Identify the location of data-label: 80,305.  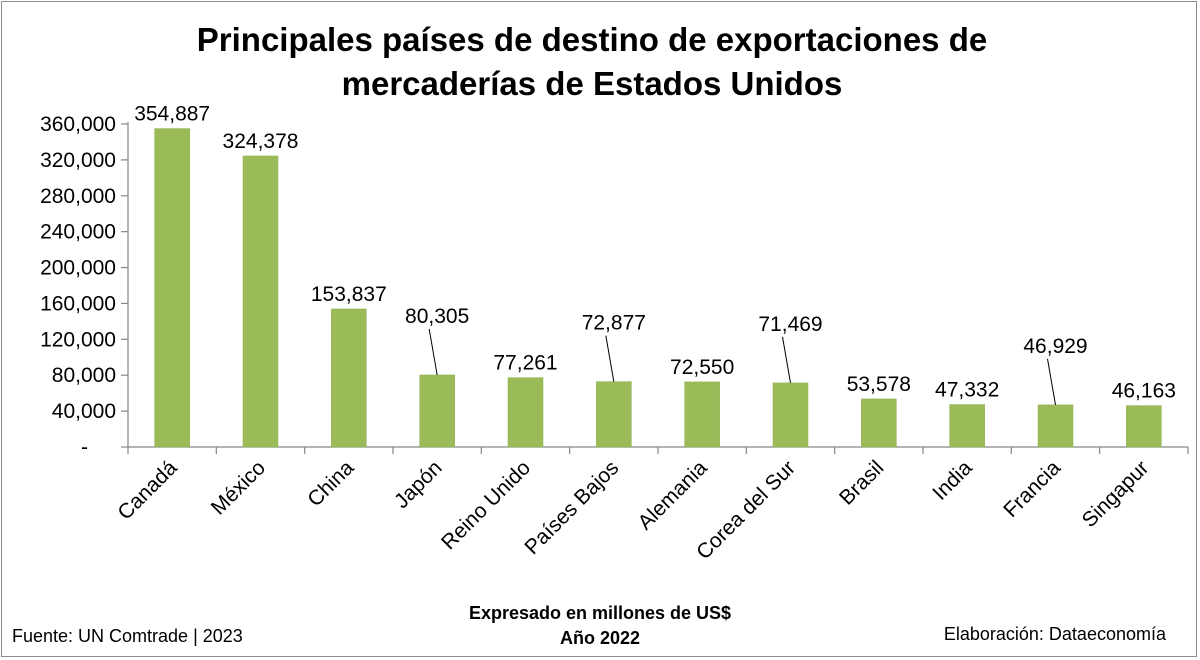
(437, 316).